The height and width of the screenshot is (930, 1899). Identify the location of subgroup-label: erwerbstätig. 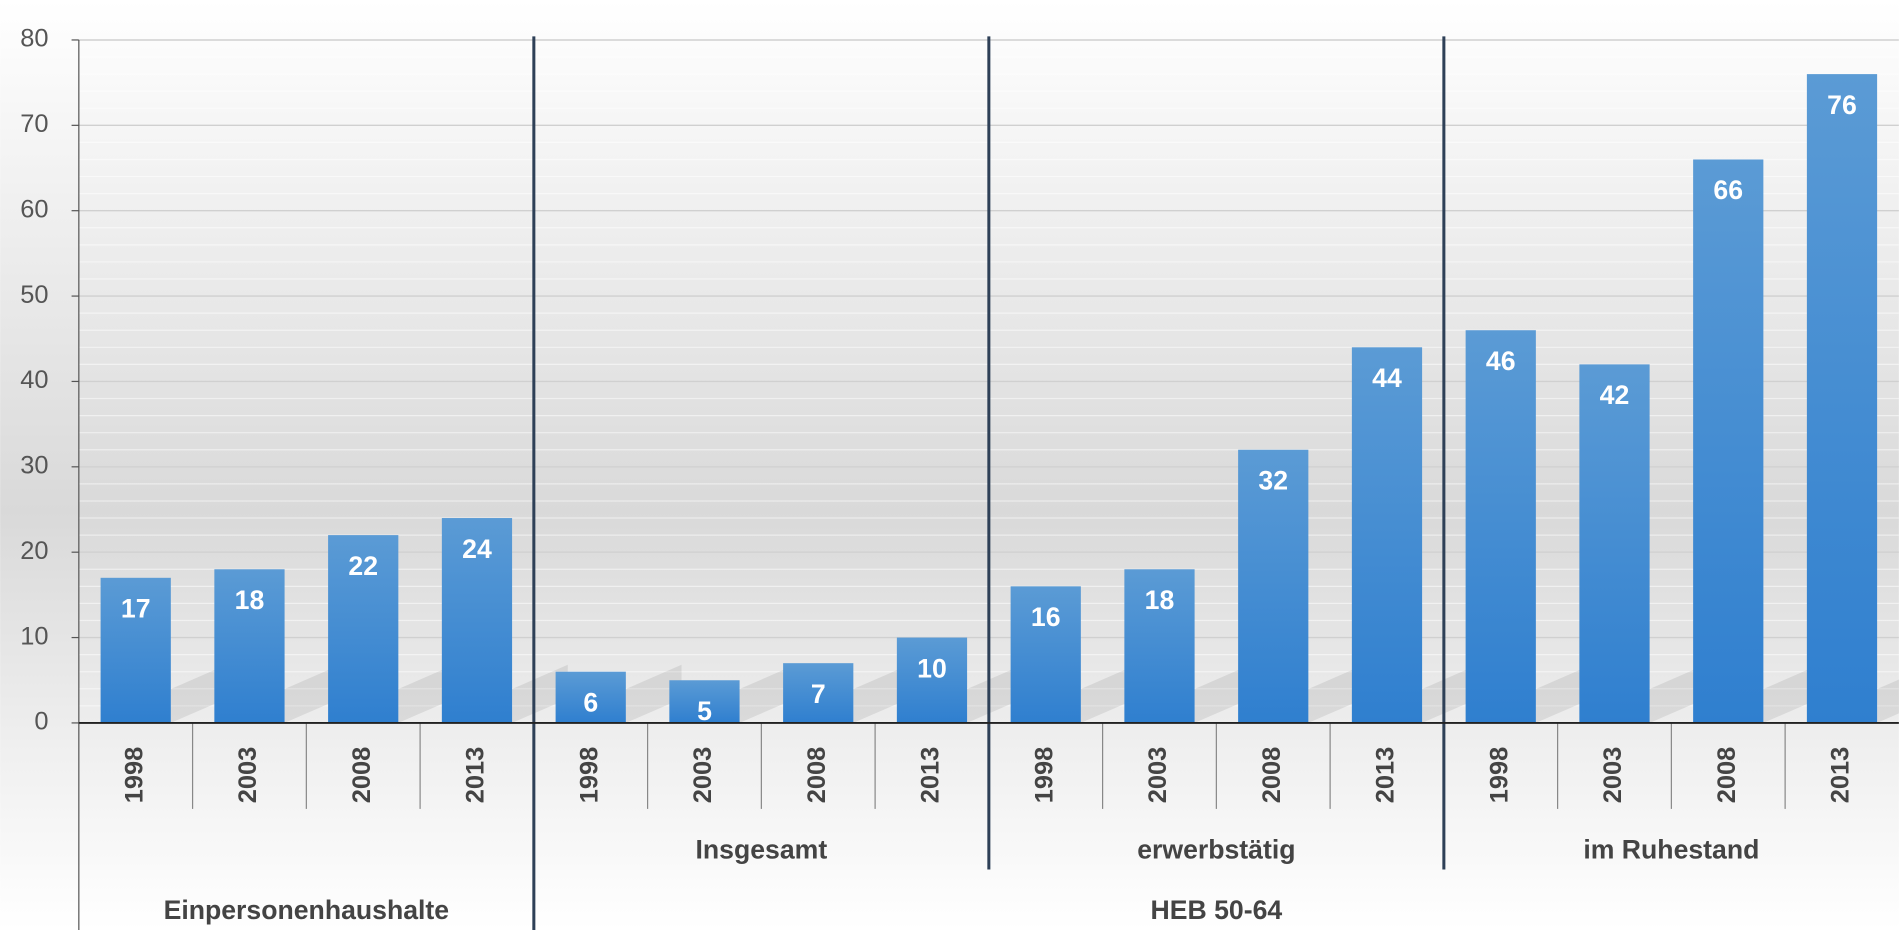
(1216, 849).